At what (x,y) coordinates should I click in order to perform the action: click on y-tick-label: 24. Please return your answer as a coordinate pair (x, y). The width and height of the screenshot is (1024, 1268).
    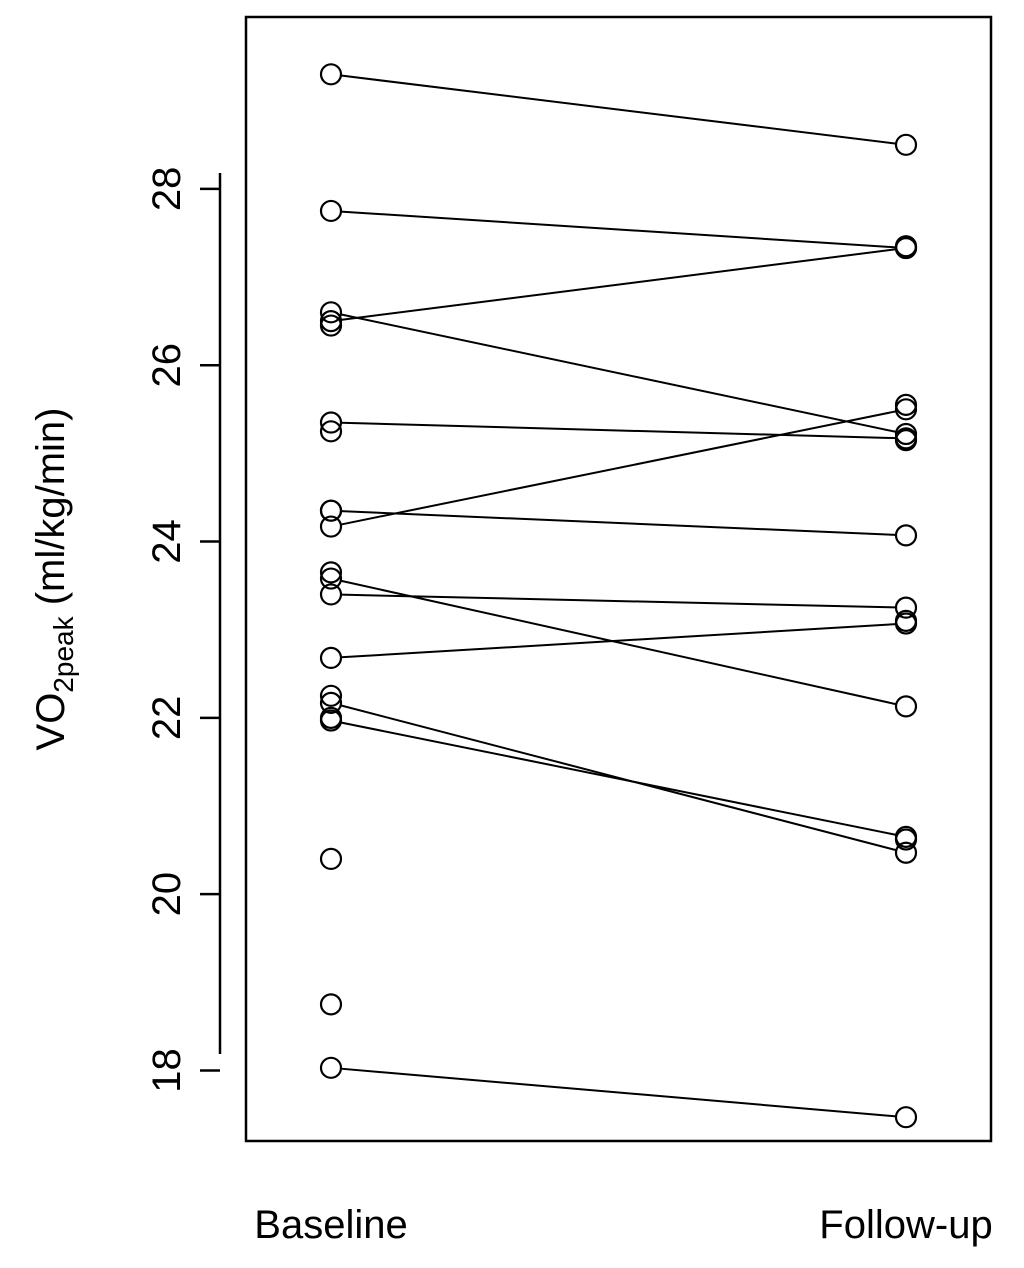
    Looking at the image, I should click on (167, 541).